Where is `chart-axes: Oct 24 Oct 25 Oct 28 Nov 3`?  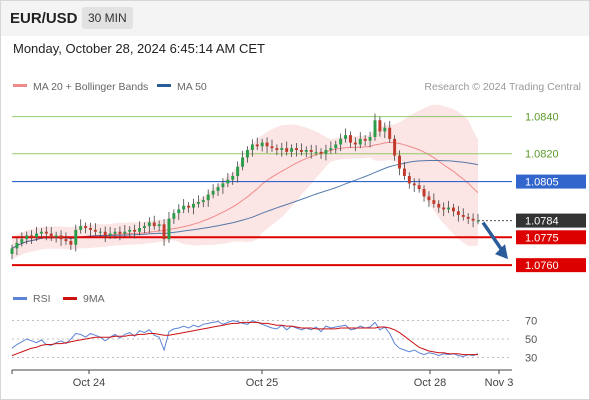 chart-axes: Oct 24 Oct 25 Oct 28 Nov 3 is located at coordinates (262, 379).